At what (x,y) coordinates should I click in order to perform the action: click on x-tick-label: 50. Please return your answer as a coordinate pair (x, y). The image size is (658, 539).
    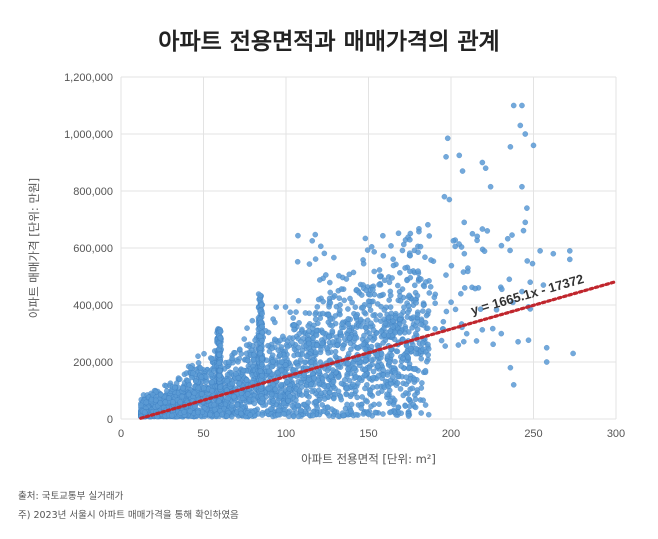
    Looking at the image, I should click on (203, 434).